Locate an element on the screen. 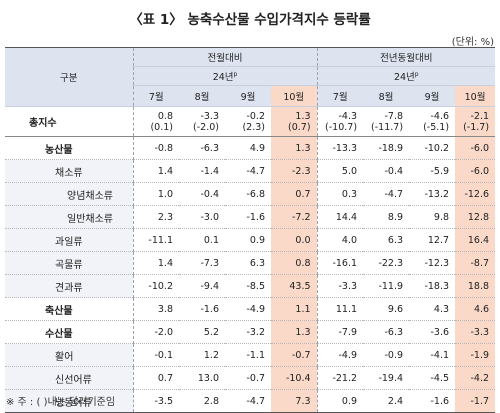 The image size is (500, 413). mom-value-cell: 0.7 is located at coordinates (294, 194).